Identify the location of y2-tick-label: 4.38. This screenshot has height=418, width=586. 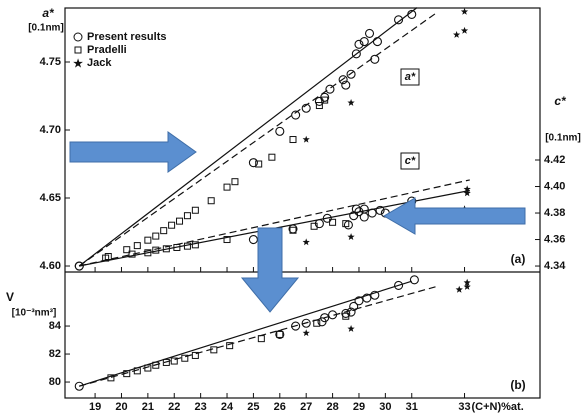
(554, 213).